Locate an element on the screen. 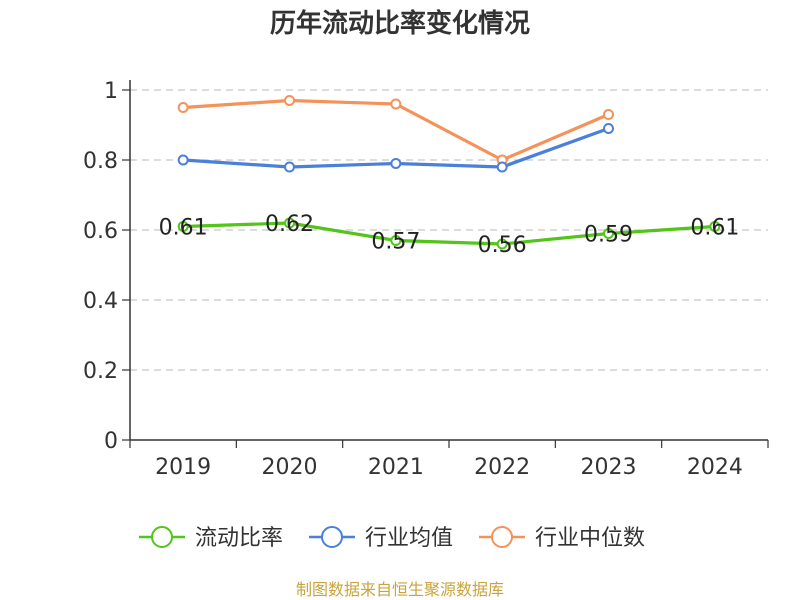 The image size is (800, 600). data-label: 0.62 is located at coordinates (289, 224).